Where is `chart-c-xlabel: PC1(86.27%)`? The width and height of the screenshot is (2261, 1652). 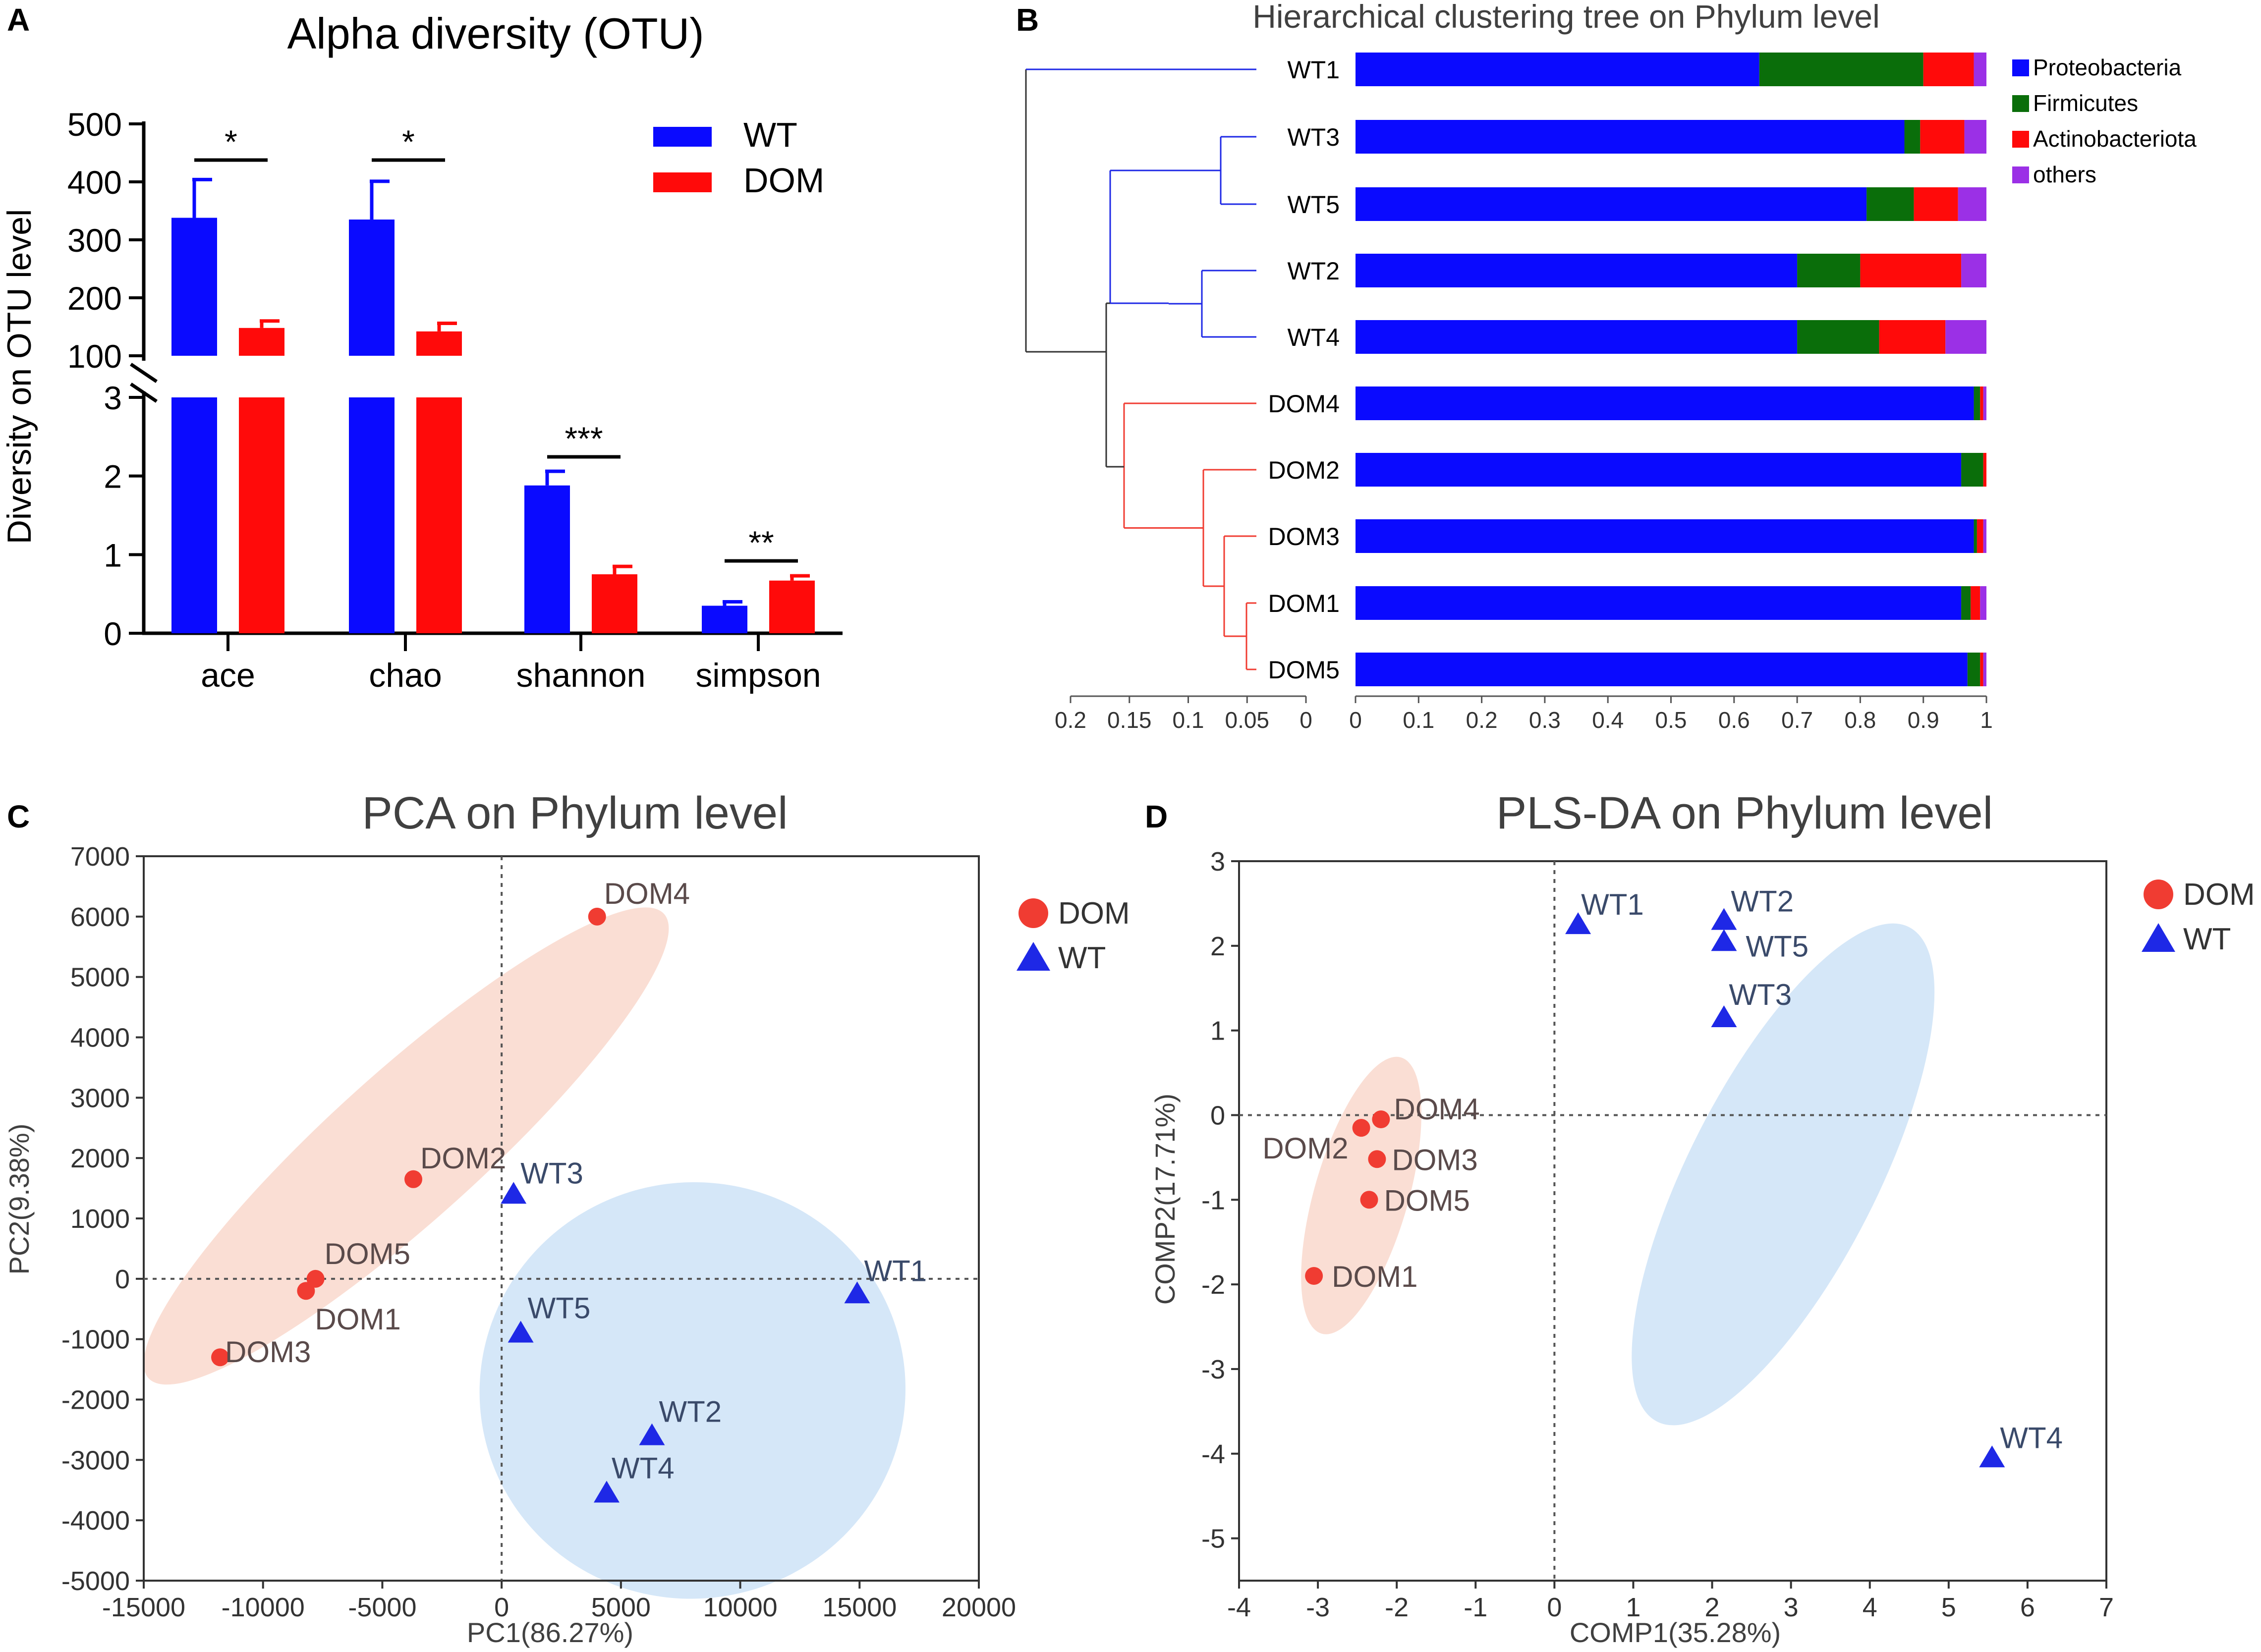
chart-c-xlabel: PC1(86.27%) is located at coordinates (550, 1632).